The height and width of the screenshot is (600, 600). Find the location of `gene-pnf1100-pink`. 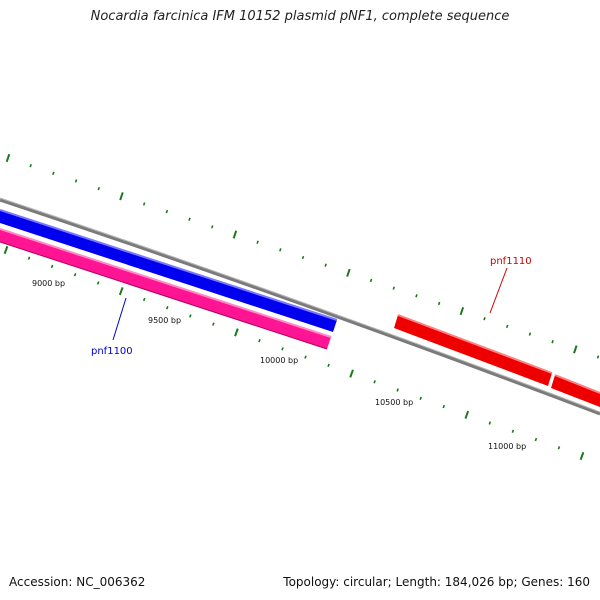

gene-pnf1100-pink is located at coordinates (166, 289).